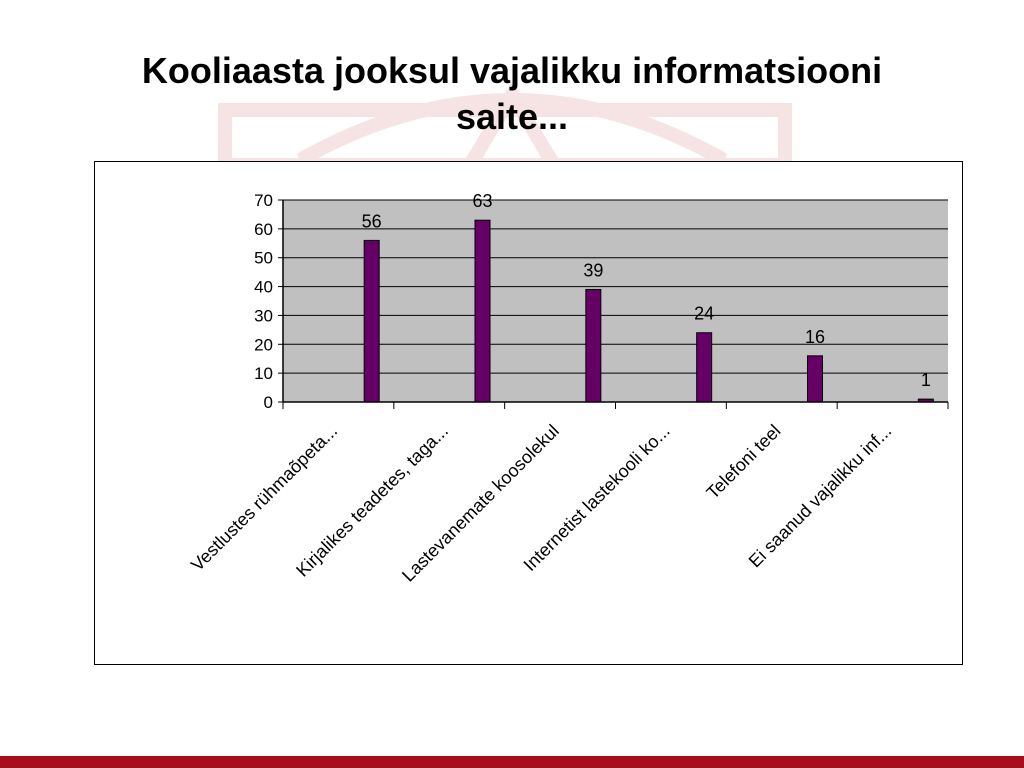 The height and width of the screenshot is (768, 1024). I want to click on data-label: 1, so click(926, 380).